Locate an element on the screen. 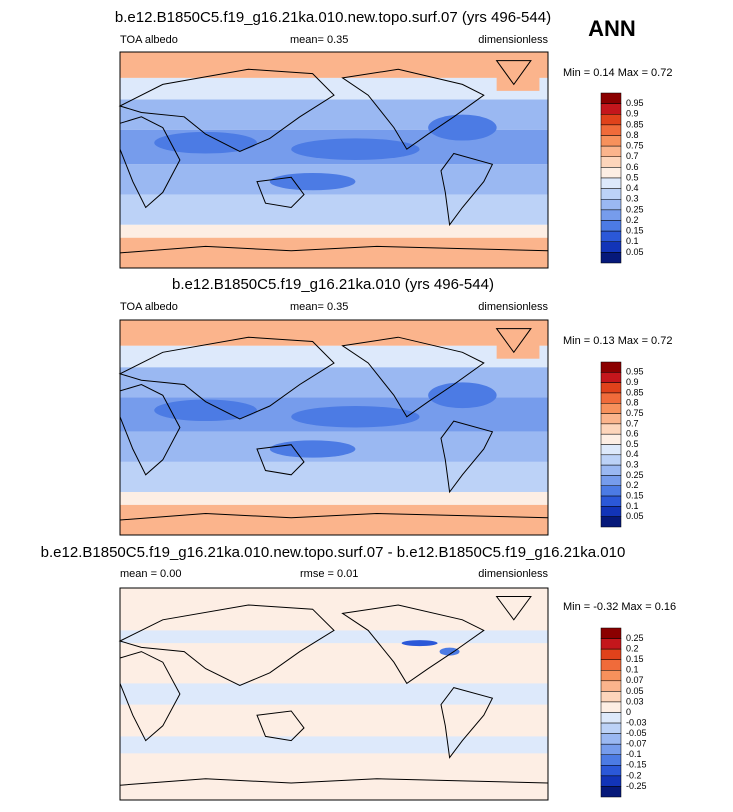 This screenshot has width=733, height=812. center-label: mean= 0.35 is located at coordinates (319, 40).